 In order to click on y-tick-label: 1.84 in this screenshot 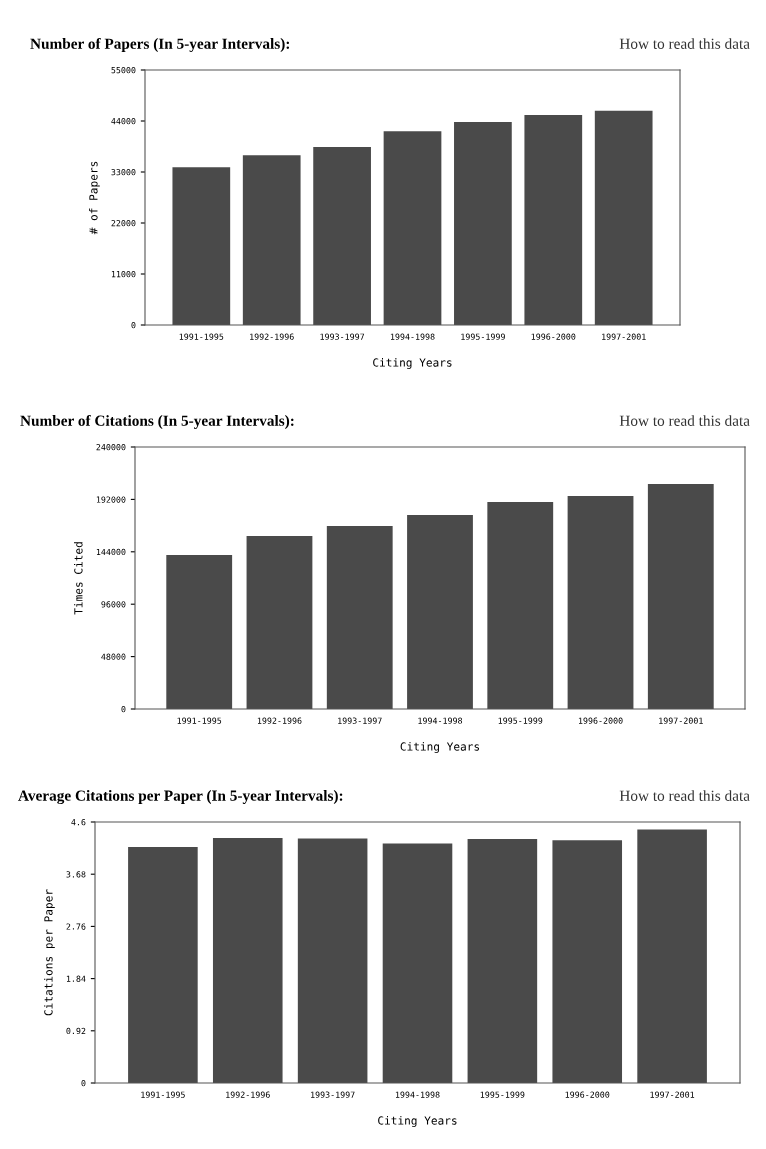, I will do `click(76, 978)`.